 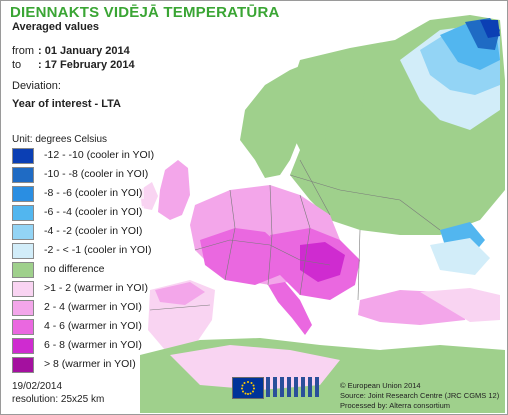 What do you see at coordinates (93, 345) in the screenshot?
I see `legend-label: 6 - 8 (warmer in YOI)` at bounding box center [93, 345].